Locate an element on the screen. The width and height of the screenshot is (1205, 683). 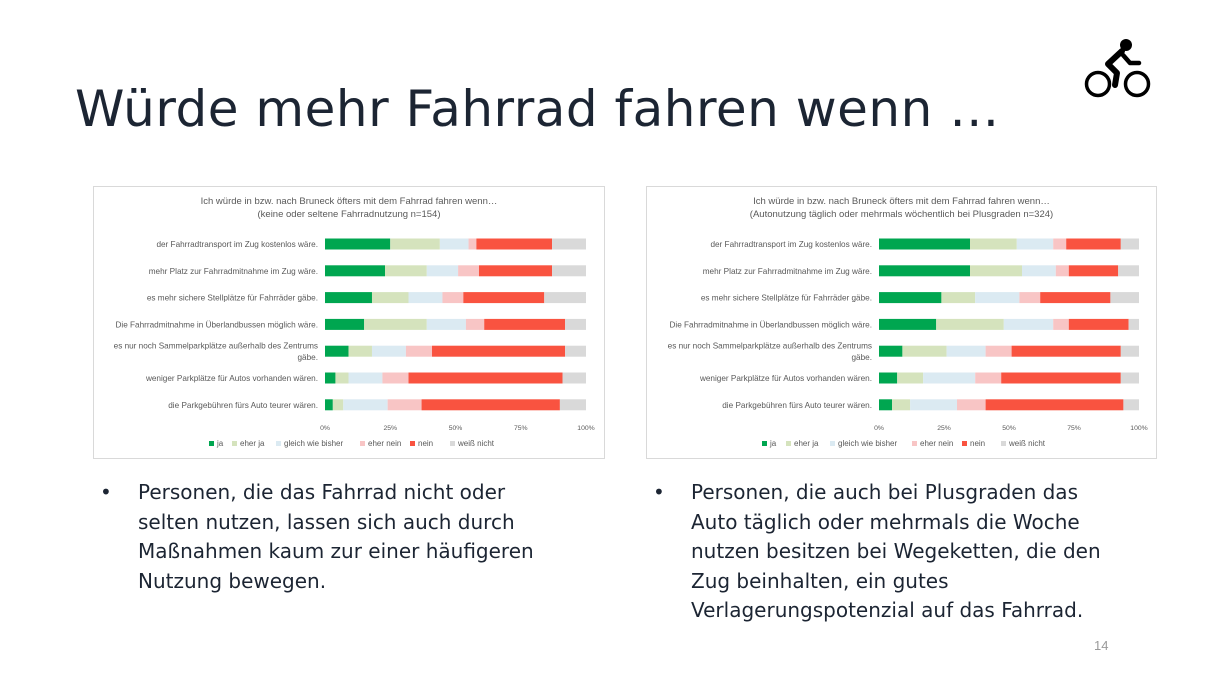
rider-arm is located at coordinates (1131, 59).